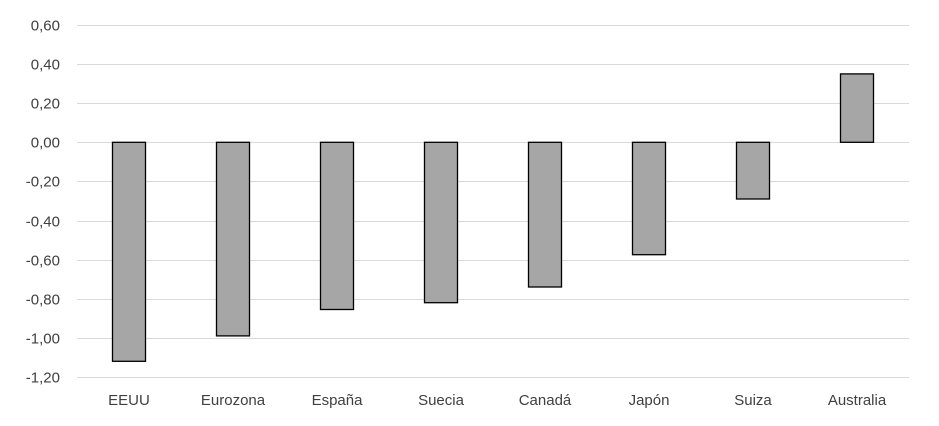 This screenshot has width=939, height=426. What do you see at coordinates (233, 239) in the screenshot?
I see `bar-eurozona` at bounding box center [233, 239].